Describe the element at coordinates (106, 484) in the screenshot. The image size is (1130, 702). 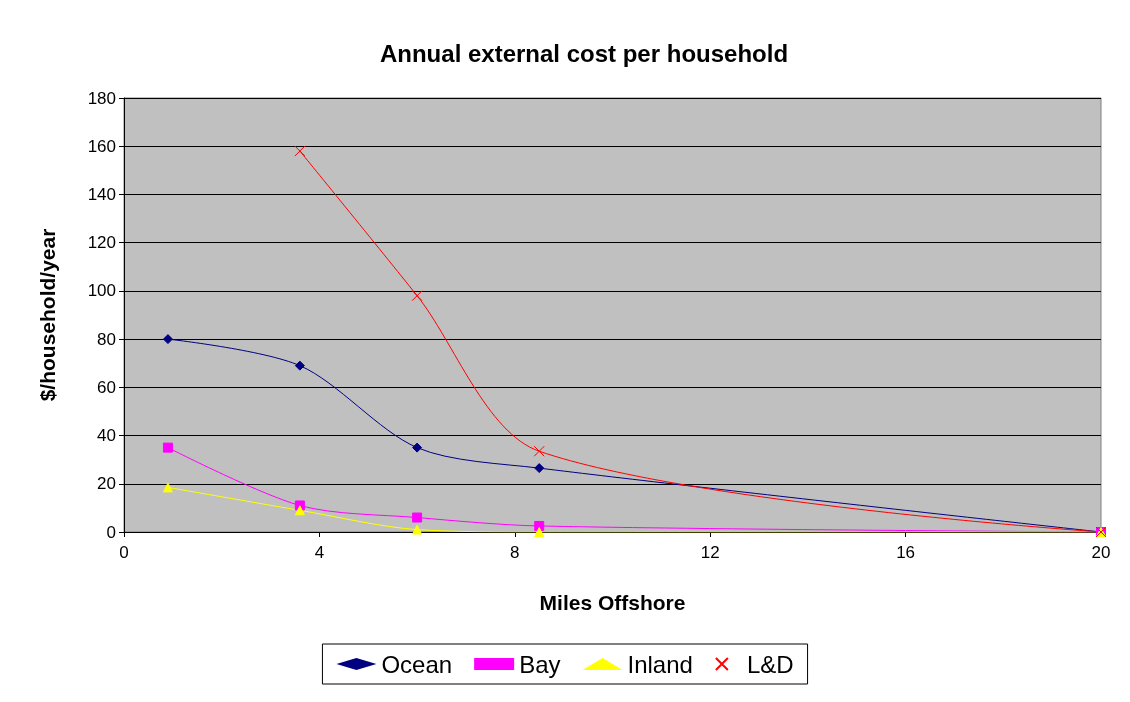
I see `y-tick-label: 20` at that location.